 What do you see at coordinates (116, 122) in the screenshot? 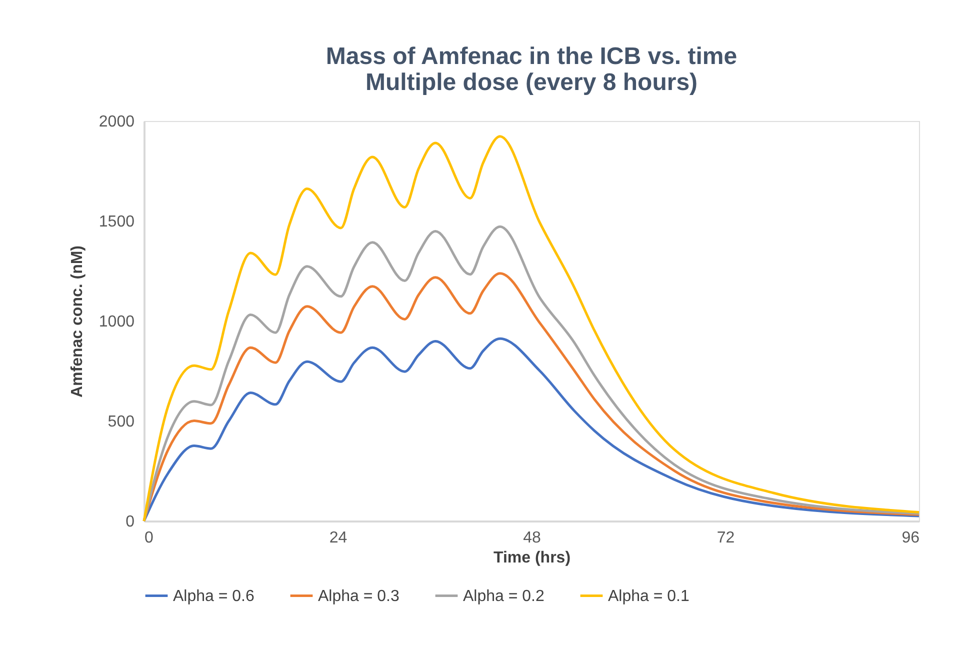
I see `y-tick-label: 2000` at bounding box center [116, 122].